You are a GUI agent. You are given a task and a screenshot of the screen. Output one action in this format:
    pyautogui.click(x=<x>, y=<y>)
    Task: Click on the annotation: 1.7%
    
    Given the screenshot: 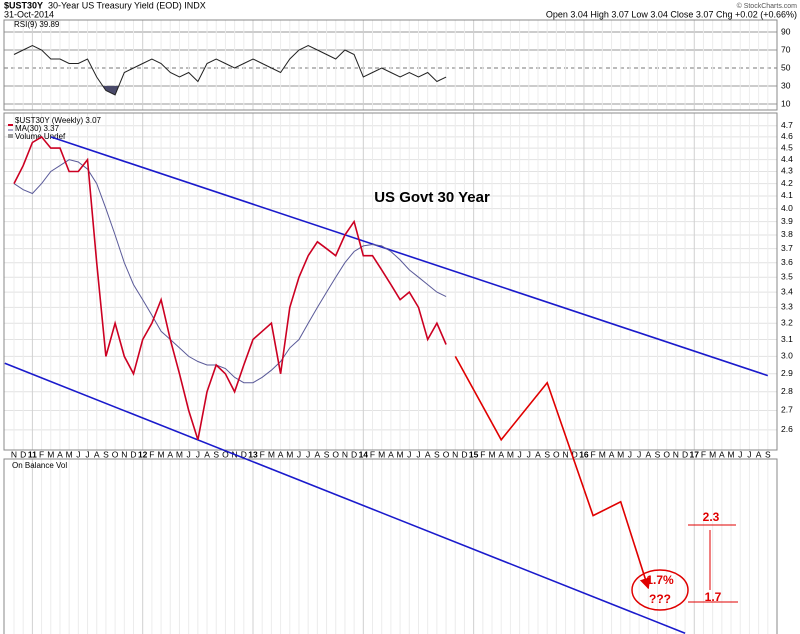 What is the action you would take?
    pyautogui.click(x=660, y=580)
    